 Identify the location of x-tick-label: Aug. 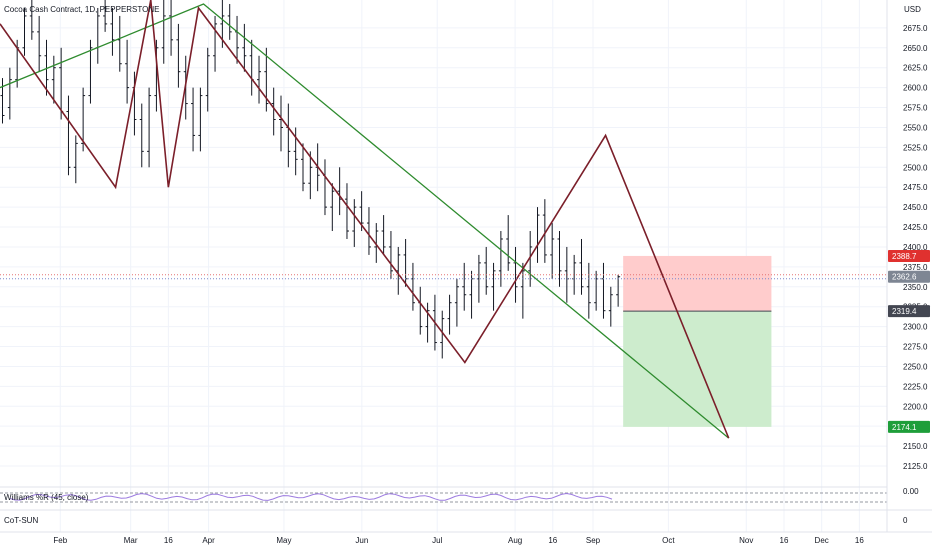
(515, 540).